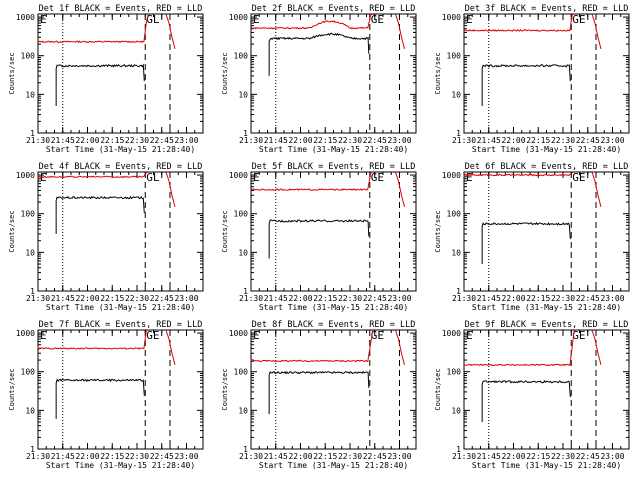 This screenshot has width=640, height=480. I want to click on corner-label-right: GL, so click(153, 177).